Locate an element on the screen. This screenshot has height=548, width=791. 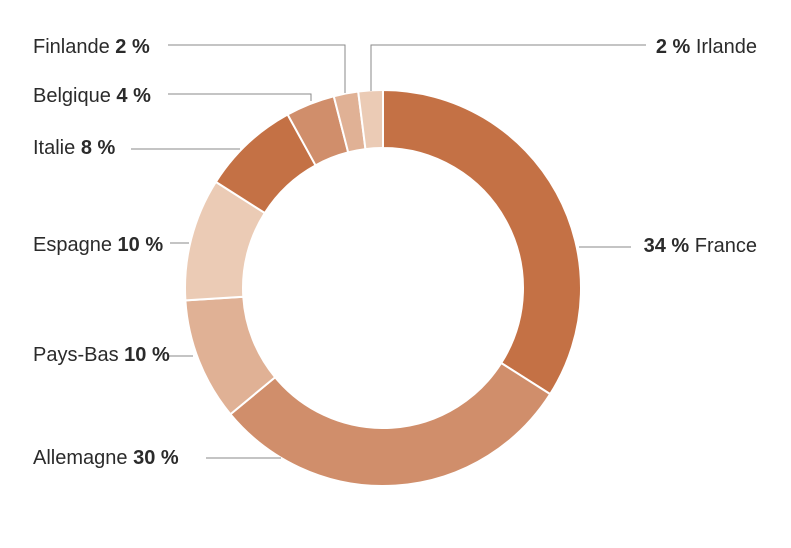
data-label-espagne: Espagne 10 % is located at coordinates (98, 245).